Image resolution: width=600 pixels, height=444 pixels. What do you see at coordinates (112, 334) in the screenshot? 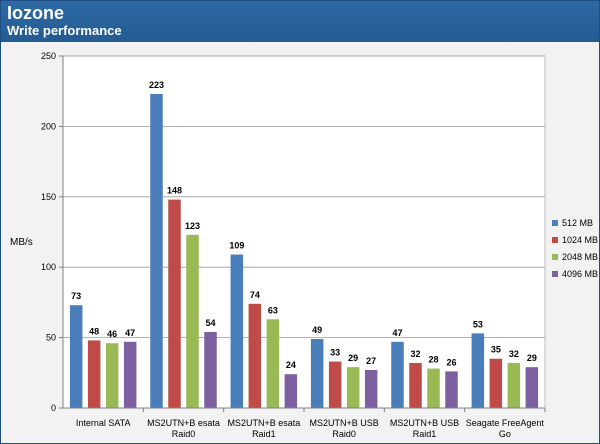
I see `data-label: 46` at bounding box center [112, 334].